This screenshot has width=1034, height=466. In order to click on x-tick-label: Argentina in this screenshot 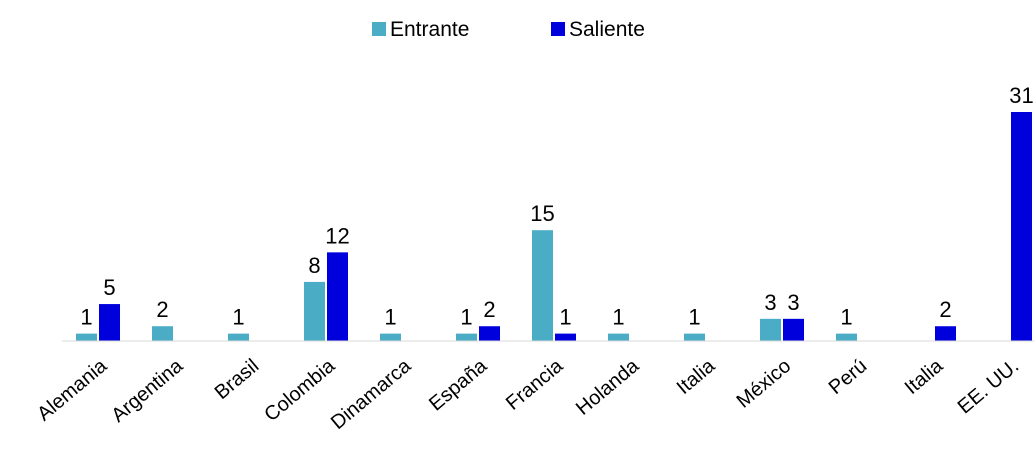, I will do `click(147, 390)`.